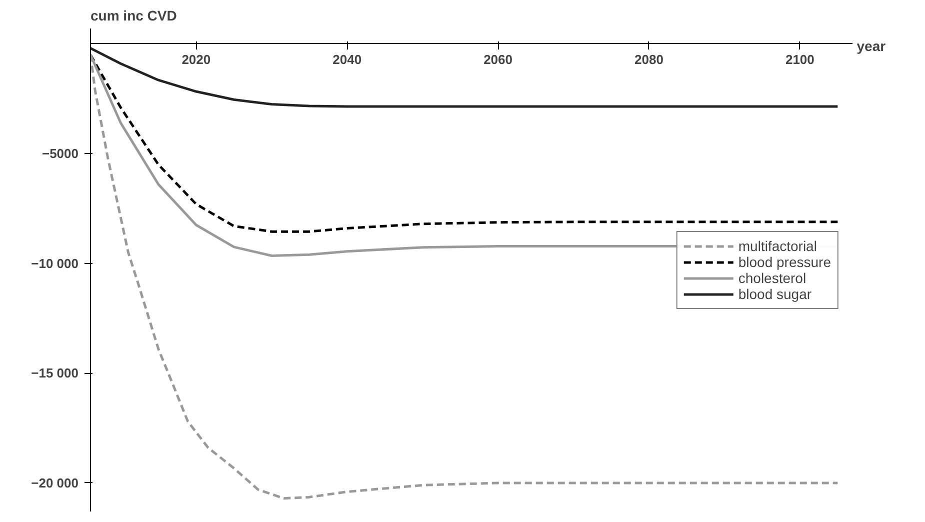 This screenshot has height=522, width=925. I want to click on x-tick-label: 2080, so click(649, 59).